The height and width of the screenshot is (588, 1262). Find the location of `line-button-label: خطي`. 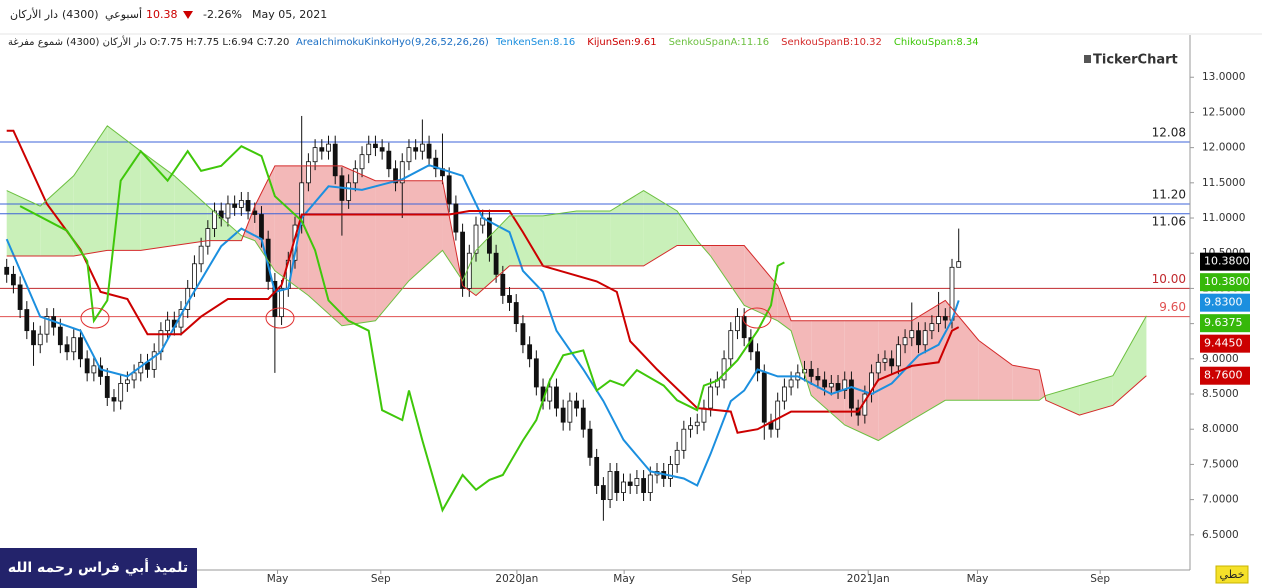

line-button-label: خطي is located at coordinates (1232, 574).